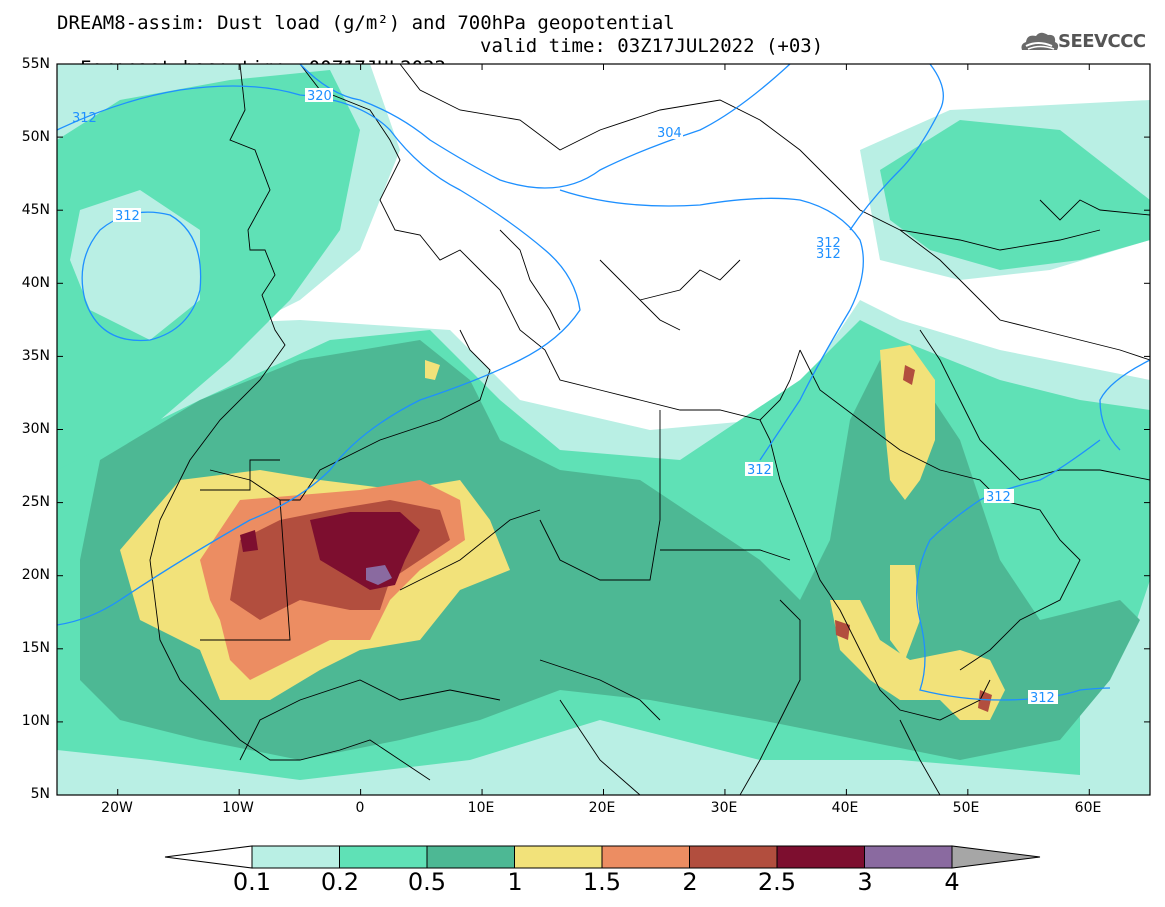 The width and height of the screenshot is (1165, 907). I want to click on colorbar-label: 3, so click(865, 882).